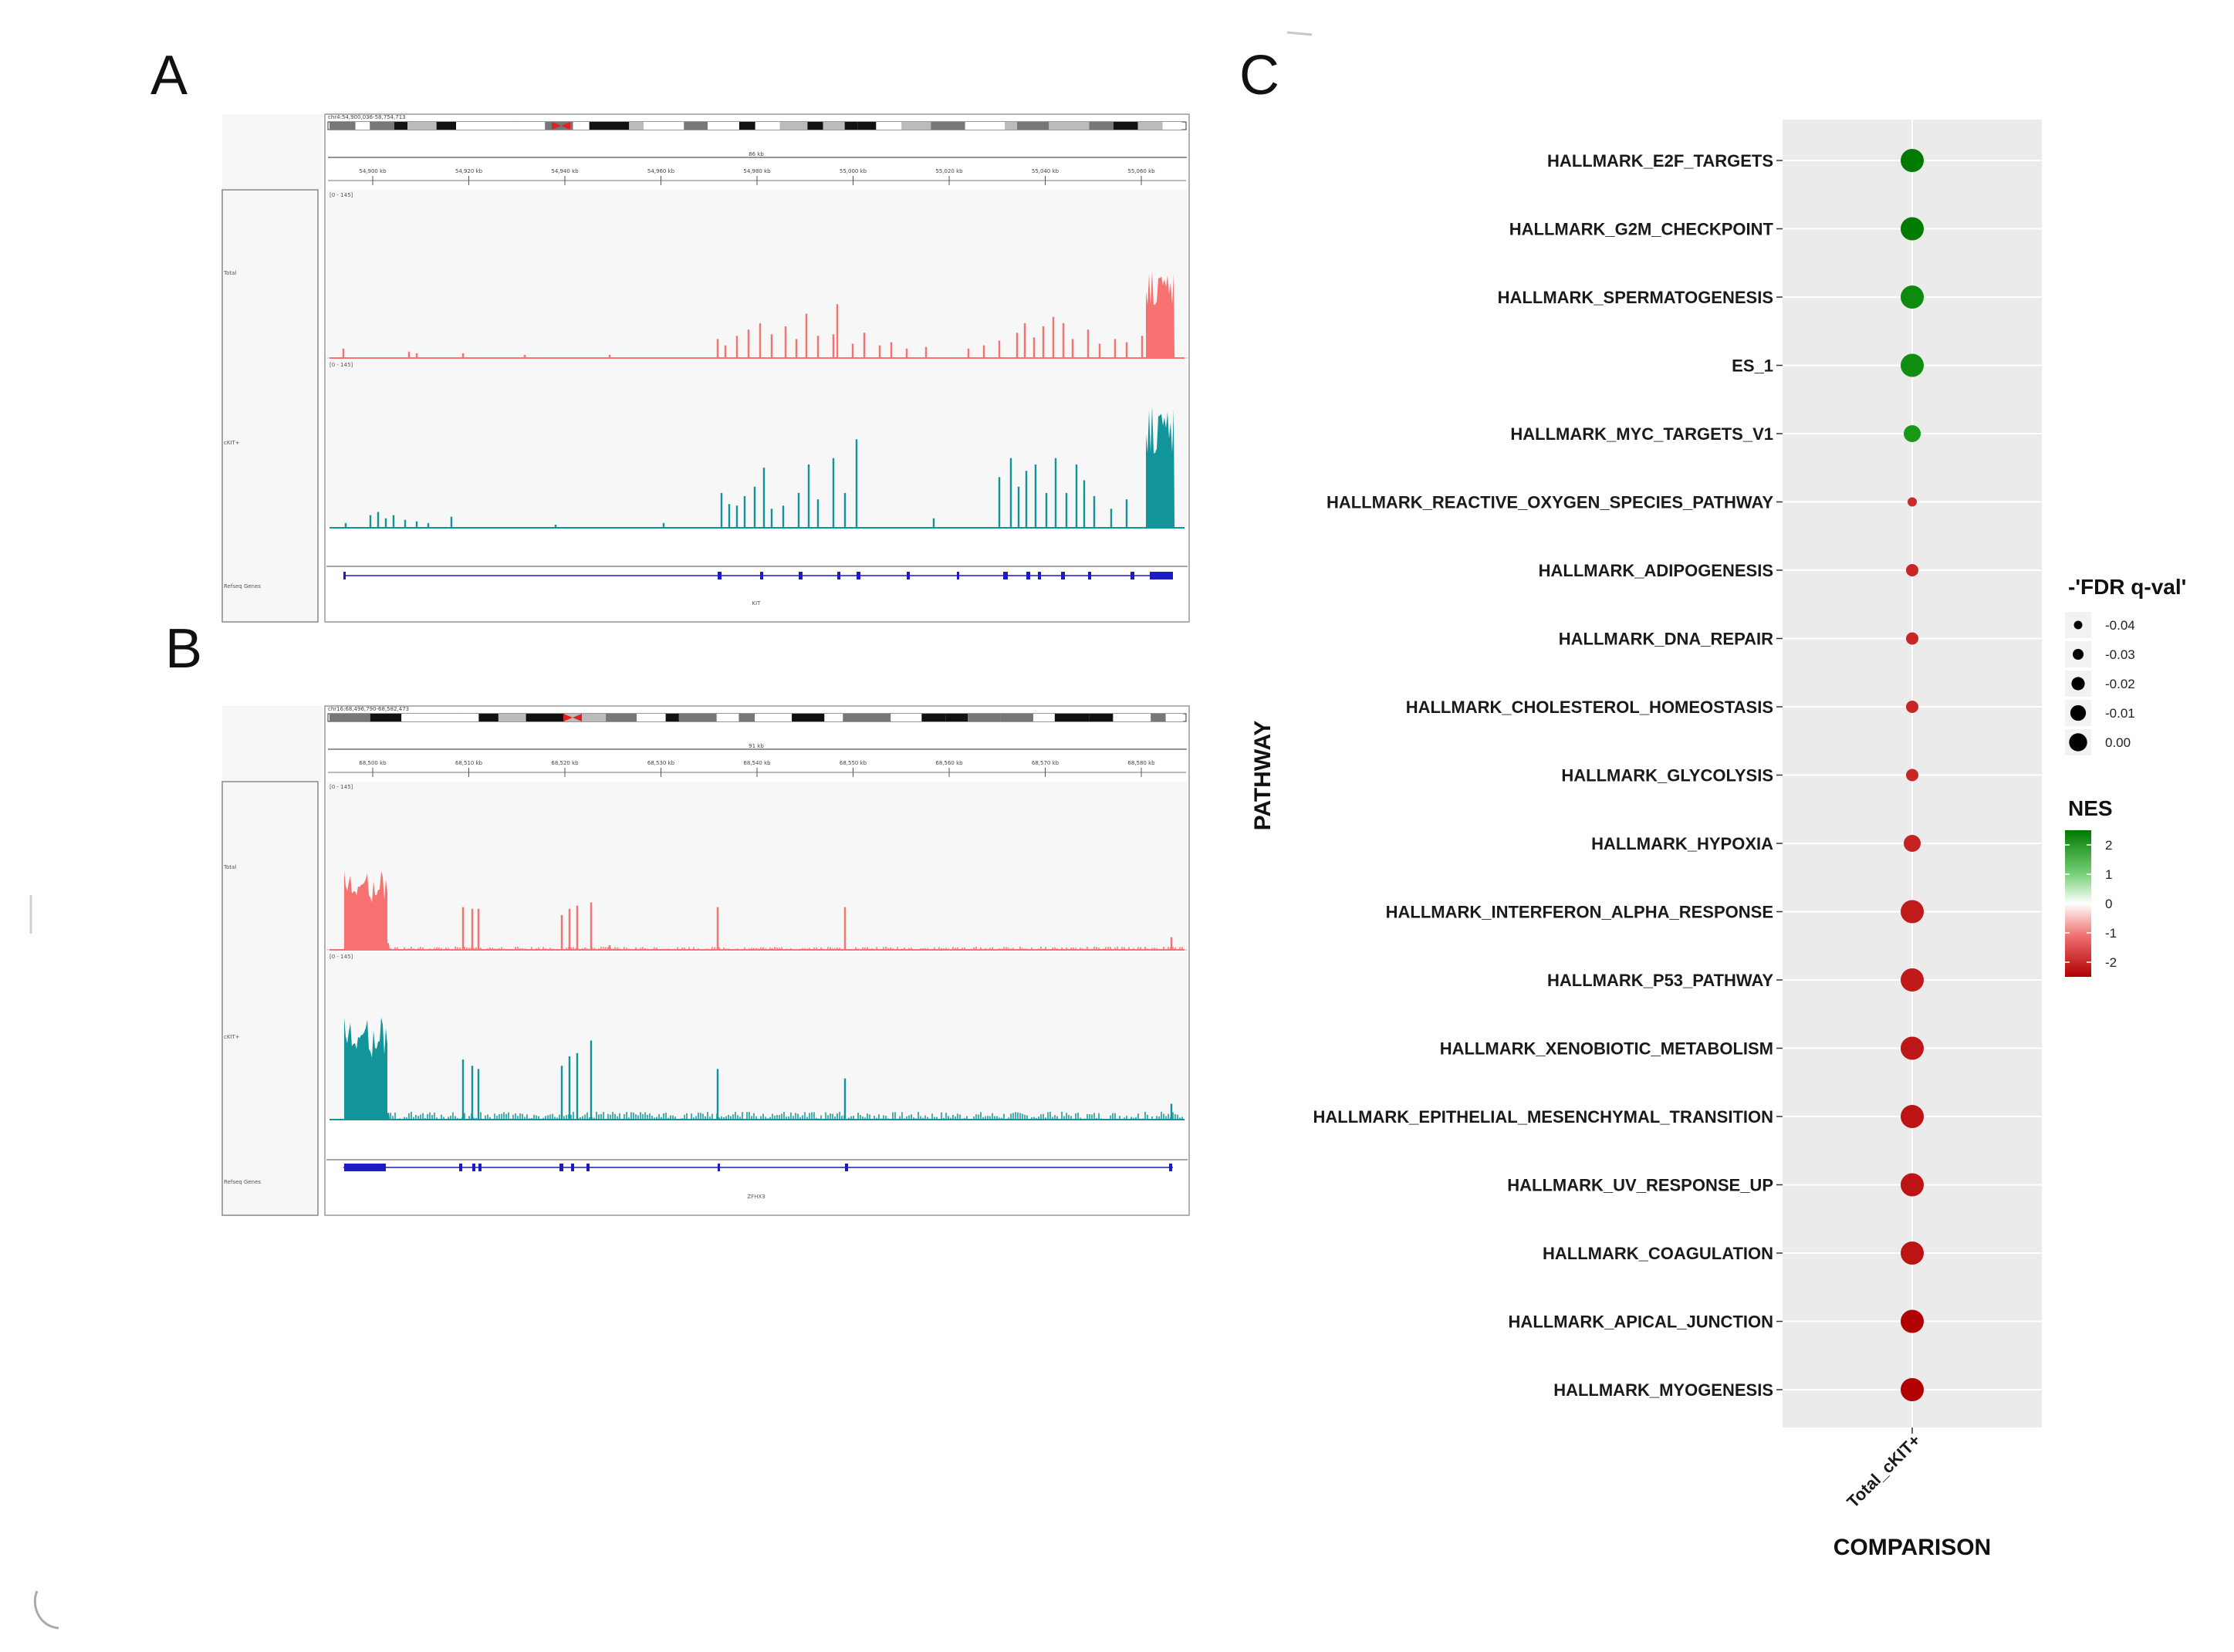  What do you see at coordinates (368, 709) in the screenshot?
I see `locus-box: chr16:68,496,790-68,582,473` at bounding box center [368, 709].